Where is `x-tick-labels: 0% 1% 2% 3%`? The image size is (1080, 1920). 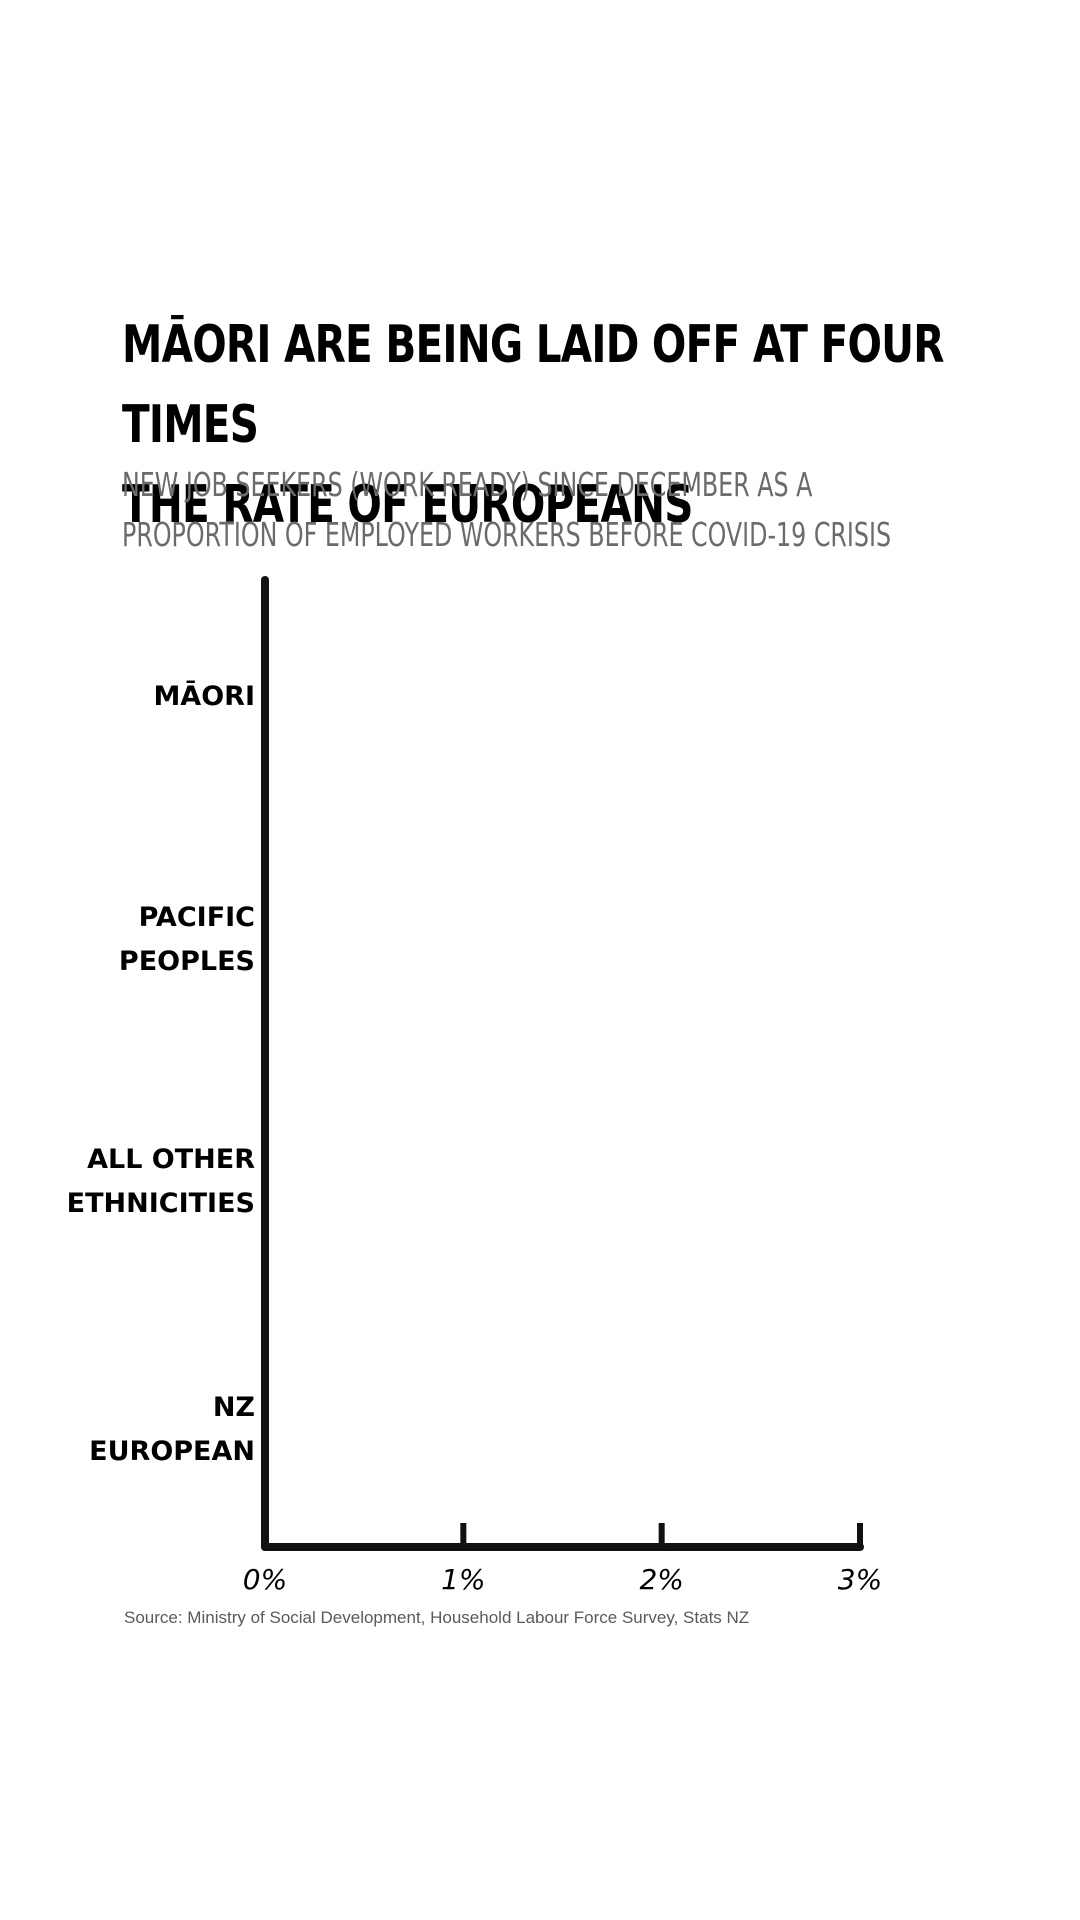
x-tick-labels: 0% 1% 2% 3% is located at coordinates (562, 1579).